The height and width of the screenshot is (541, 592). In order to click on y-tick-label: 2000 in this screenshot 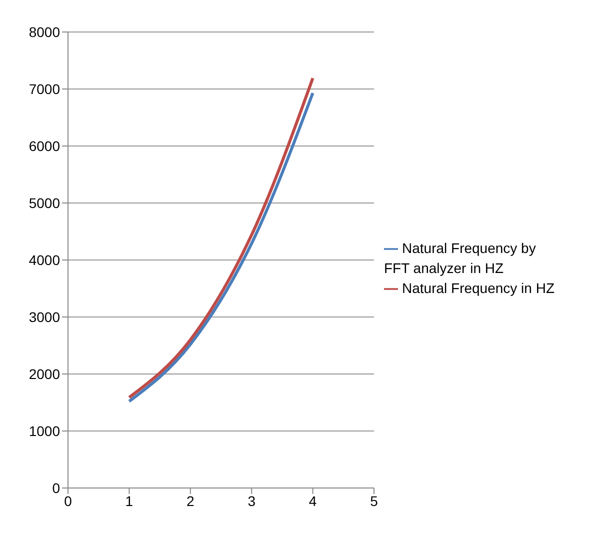, I will do `click(44, 374)`.